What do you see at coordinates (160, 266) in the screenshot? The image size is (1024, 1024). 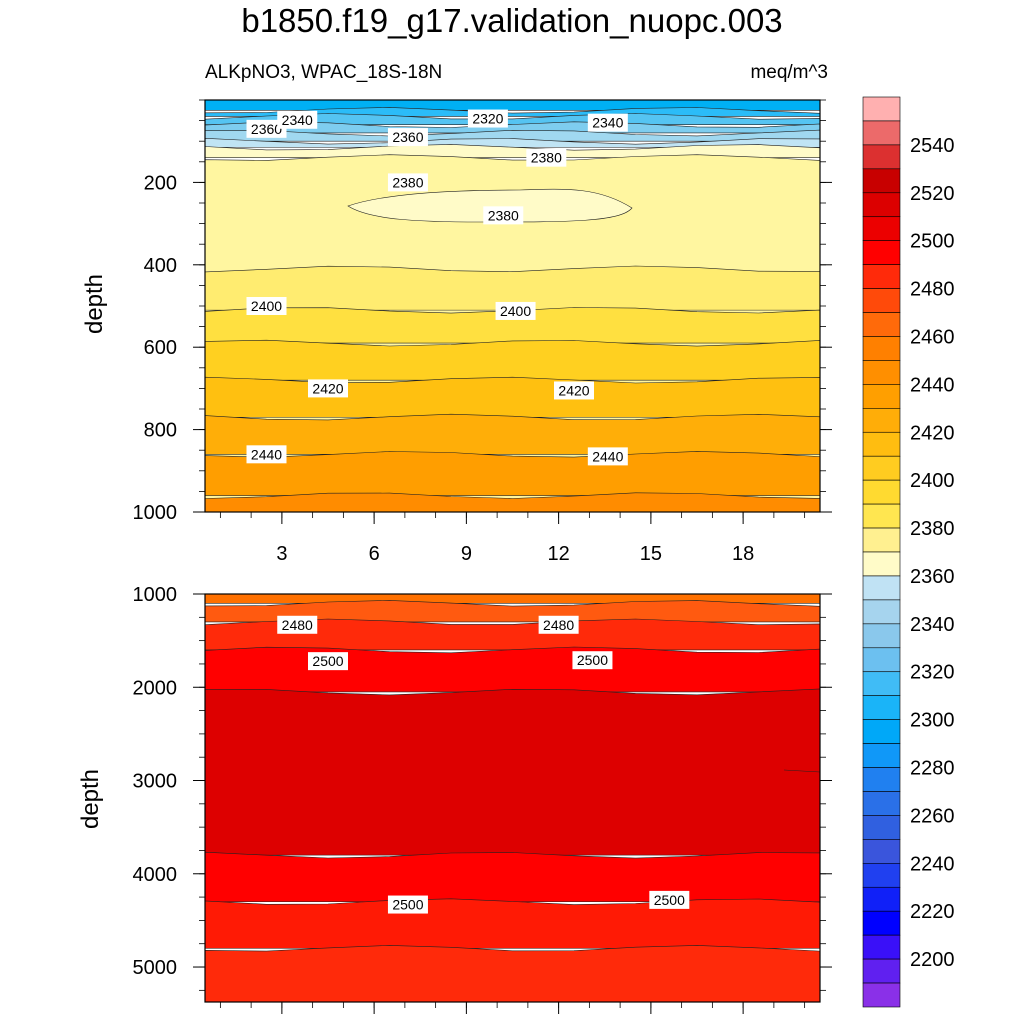 I see `y-tick-label: 400` at bounding box center [160, 266].